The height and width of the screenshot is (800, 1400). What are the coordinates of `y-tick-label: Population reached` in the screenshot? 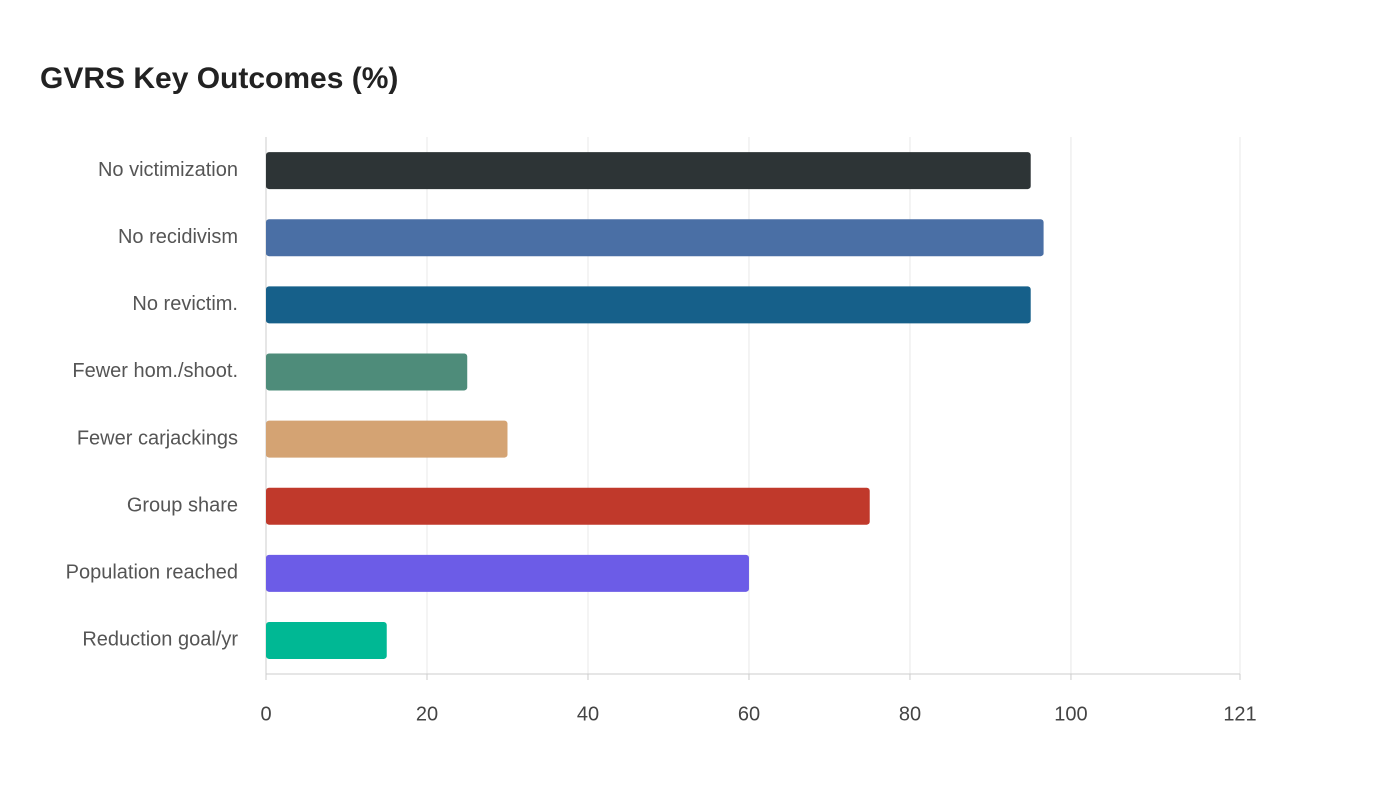 It's located at (152, 573).